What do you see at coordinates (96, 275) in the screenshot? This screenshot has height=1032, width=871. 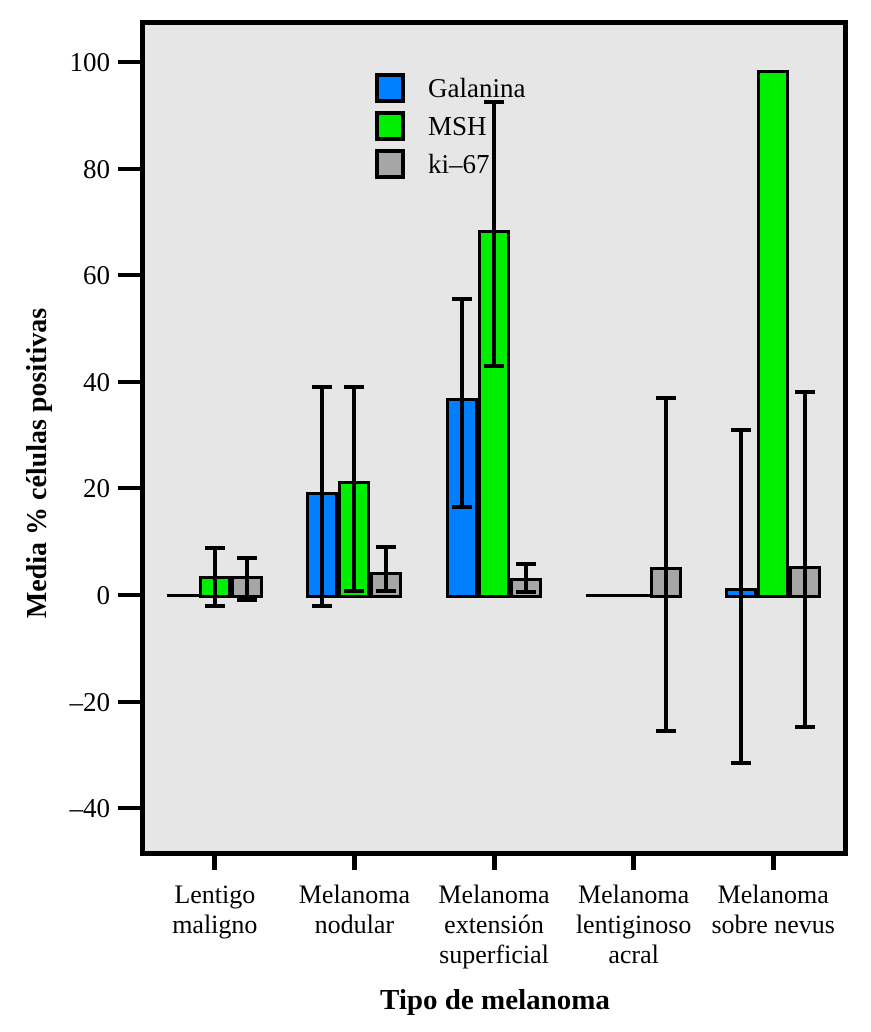 I see `y-tick-label-60: 60` at bounding box center [96, 275].